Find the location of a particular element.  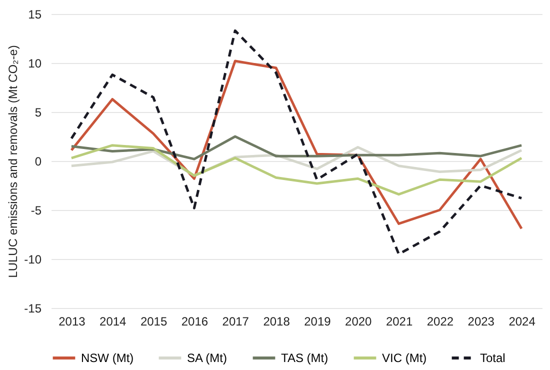

x-tick-label: 2016 is located at coordinates (194, 321).